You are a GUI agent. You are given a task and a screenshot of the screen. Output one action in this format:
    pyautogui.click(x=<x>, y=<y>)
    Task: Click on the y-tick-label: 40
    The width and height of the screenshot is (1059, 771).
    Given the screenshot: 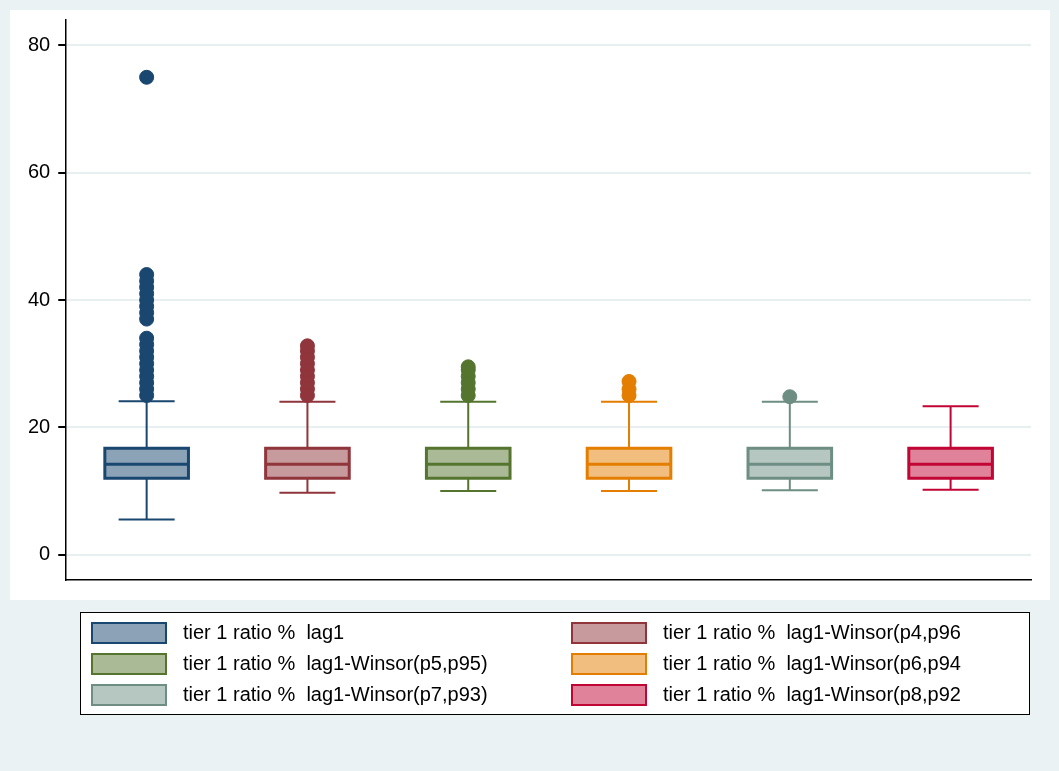 What is the action you would take?
    pyautogui.click(x=39, y=298)
    